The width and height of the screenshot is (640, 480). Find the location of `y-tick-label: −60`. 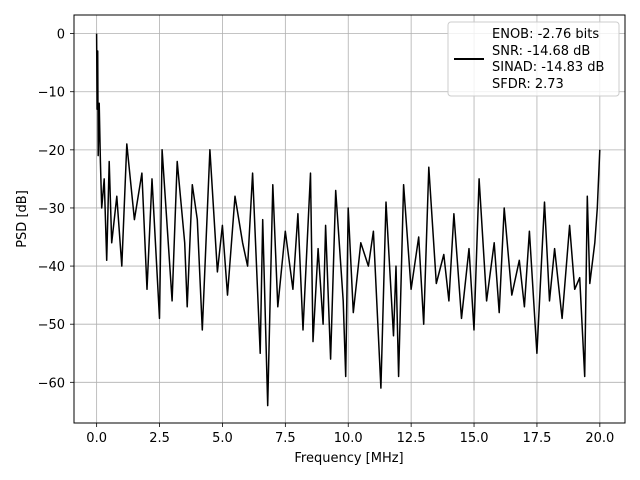

y-tick-label: −60 is located at coordinates (51, 383).